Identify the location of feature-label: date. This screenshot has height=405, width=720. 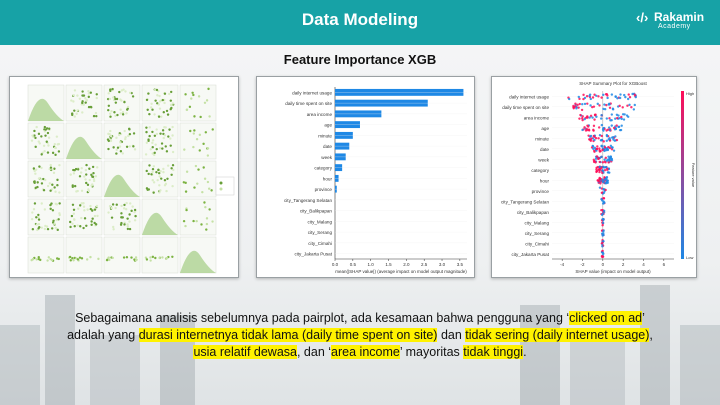
(544, 149).